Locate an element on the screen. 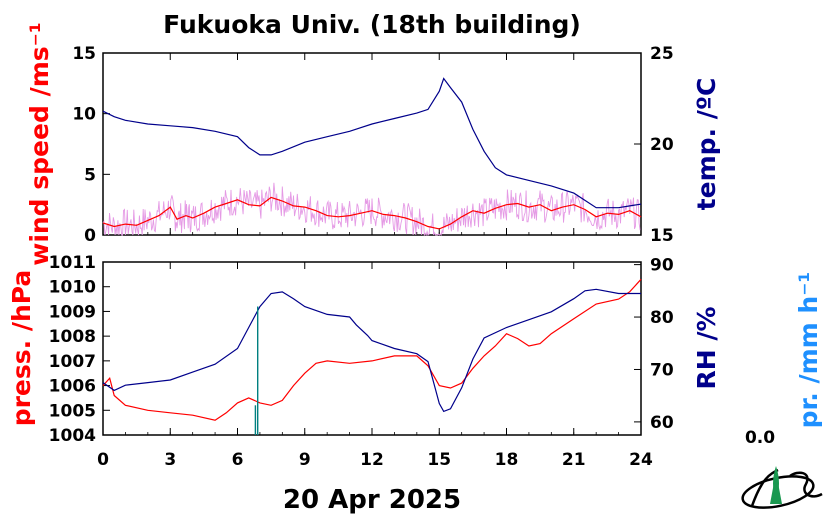 The image size is (834, 524). right-tick-label: 80 is located at coordinates (662, 318).